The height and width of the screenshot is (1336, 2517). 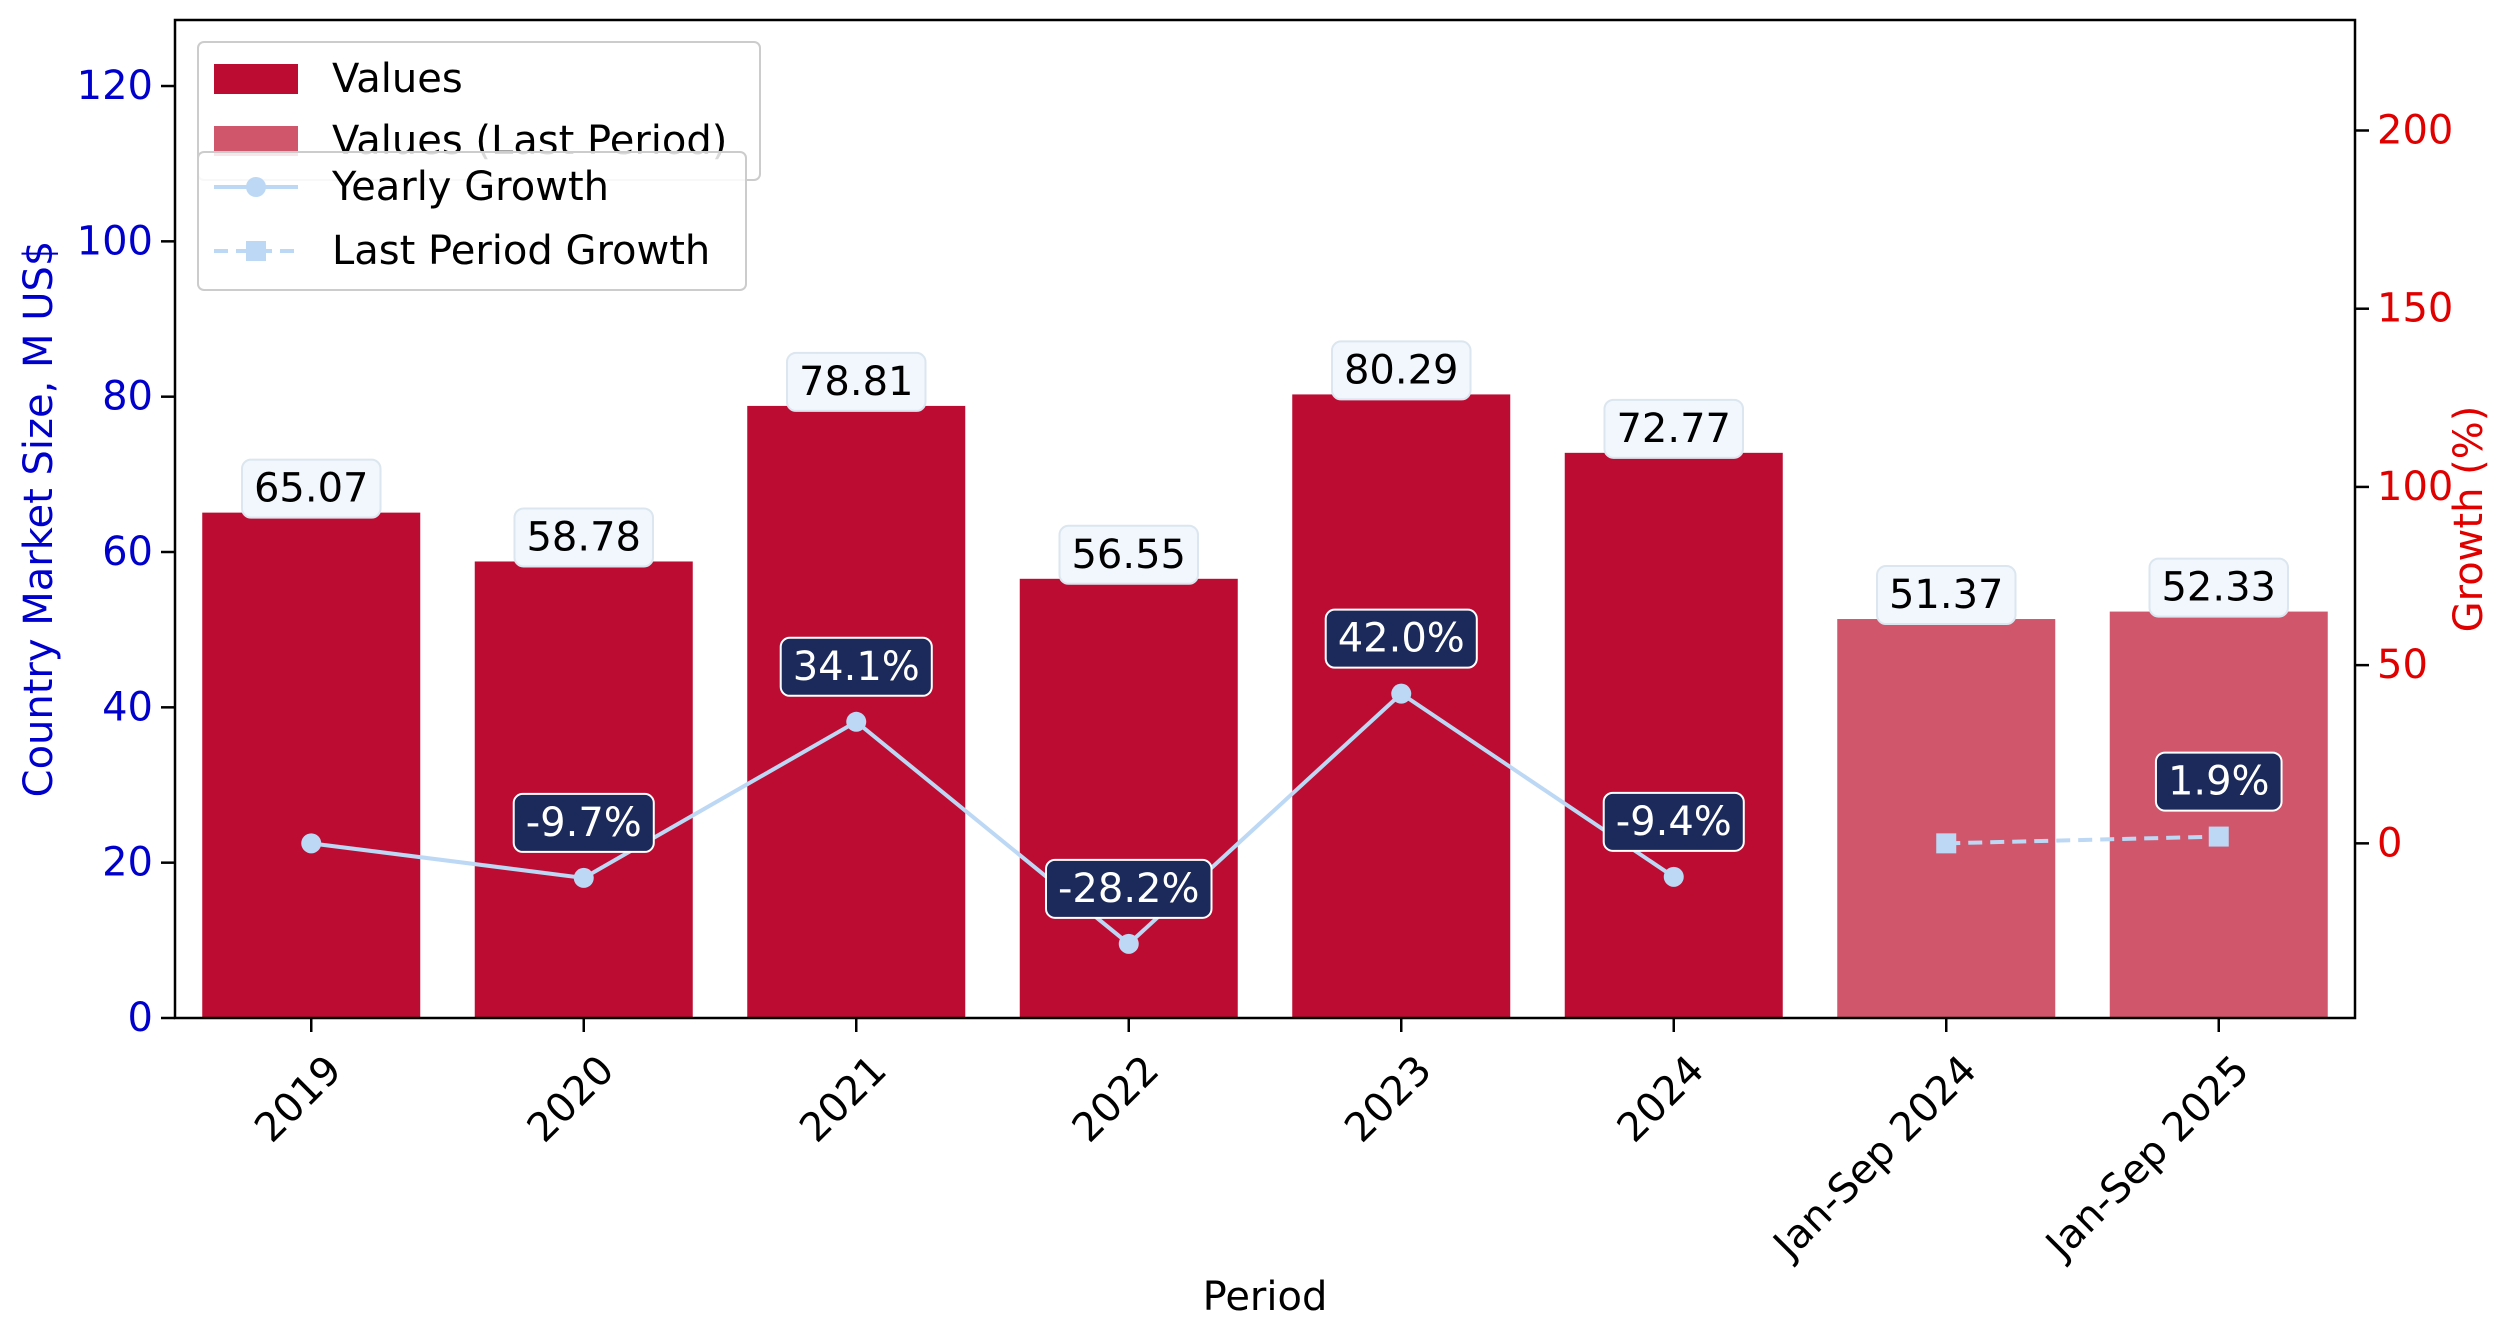 I want to click on x-tick-label-2: 2021, so click(x=843, y=1099).